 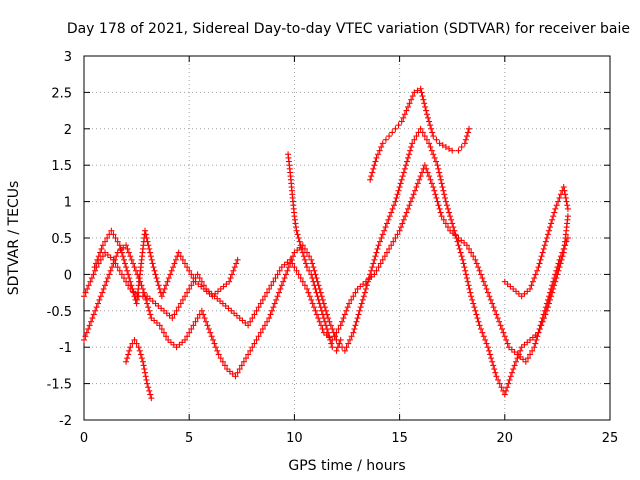 What do you see at coordinates (14, 238) in the screenshot?
I see `y-axis-title: SDTVAR / TECUs` at bounding box center [14, 238].